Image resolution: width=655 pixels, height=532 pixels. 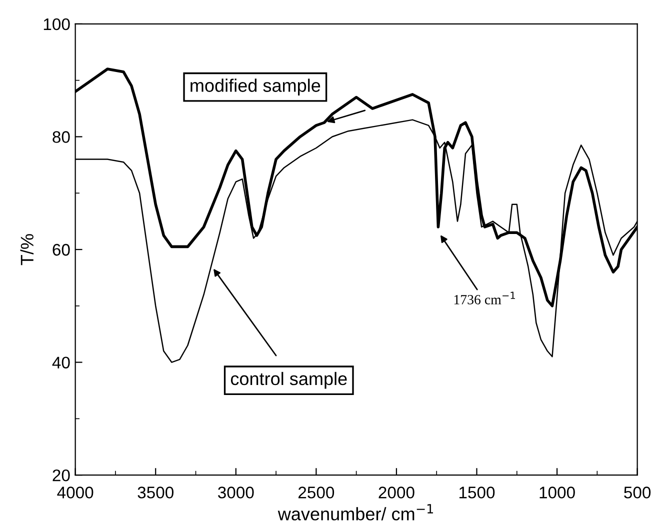 I want to click on y-tick-label: 60, so click(x=61, y=250).